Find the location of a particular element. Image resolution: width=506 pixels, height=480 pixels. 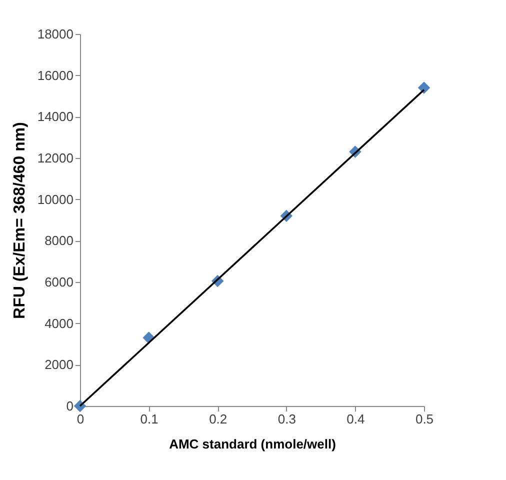

x-tick-label: 0.2 is located at coordinates (218, 419).